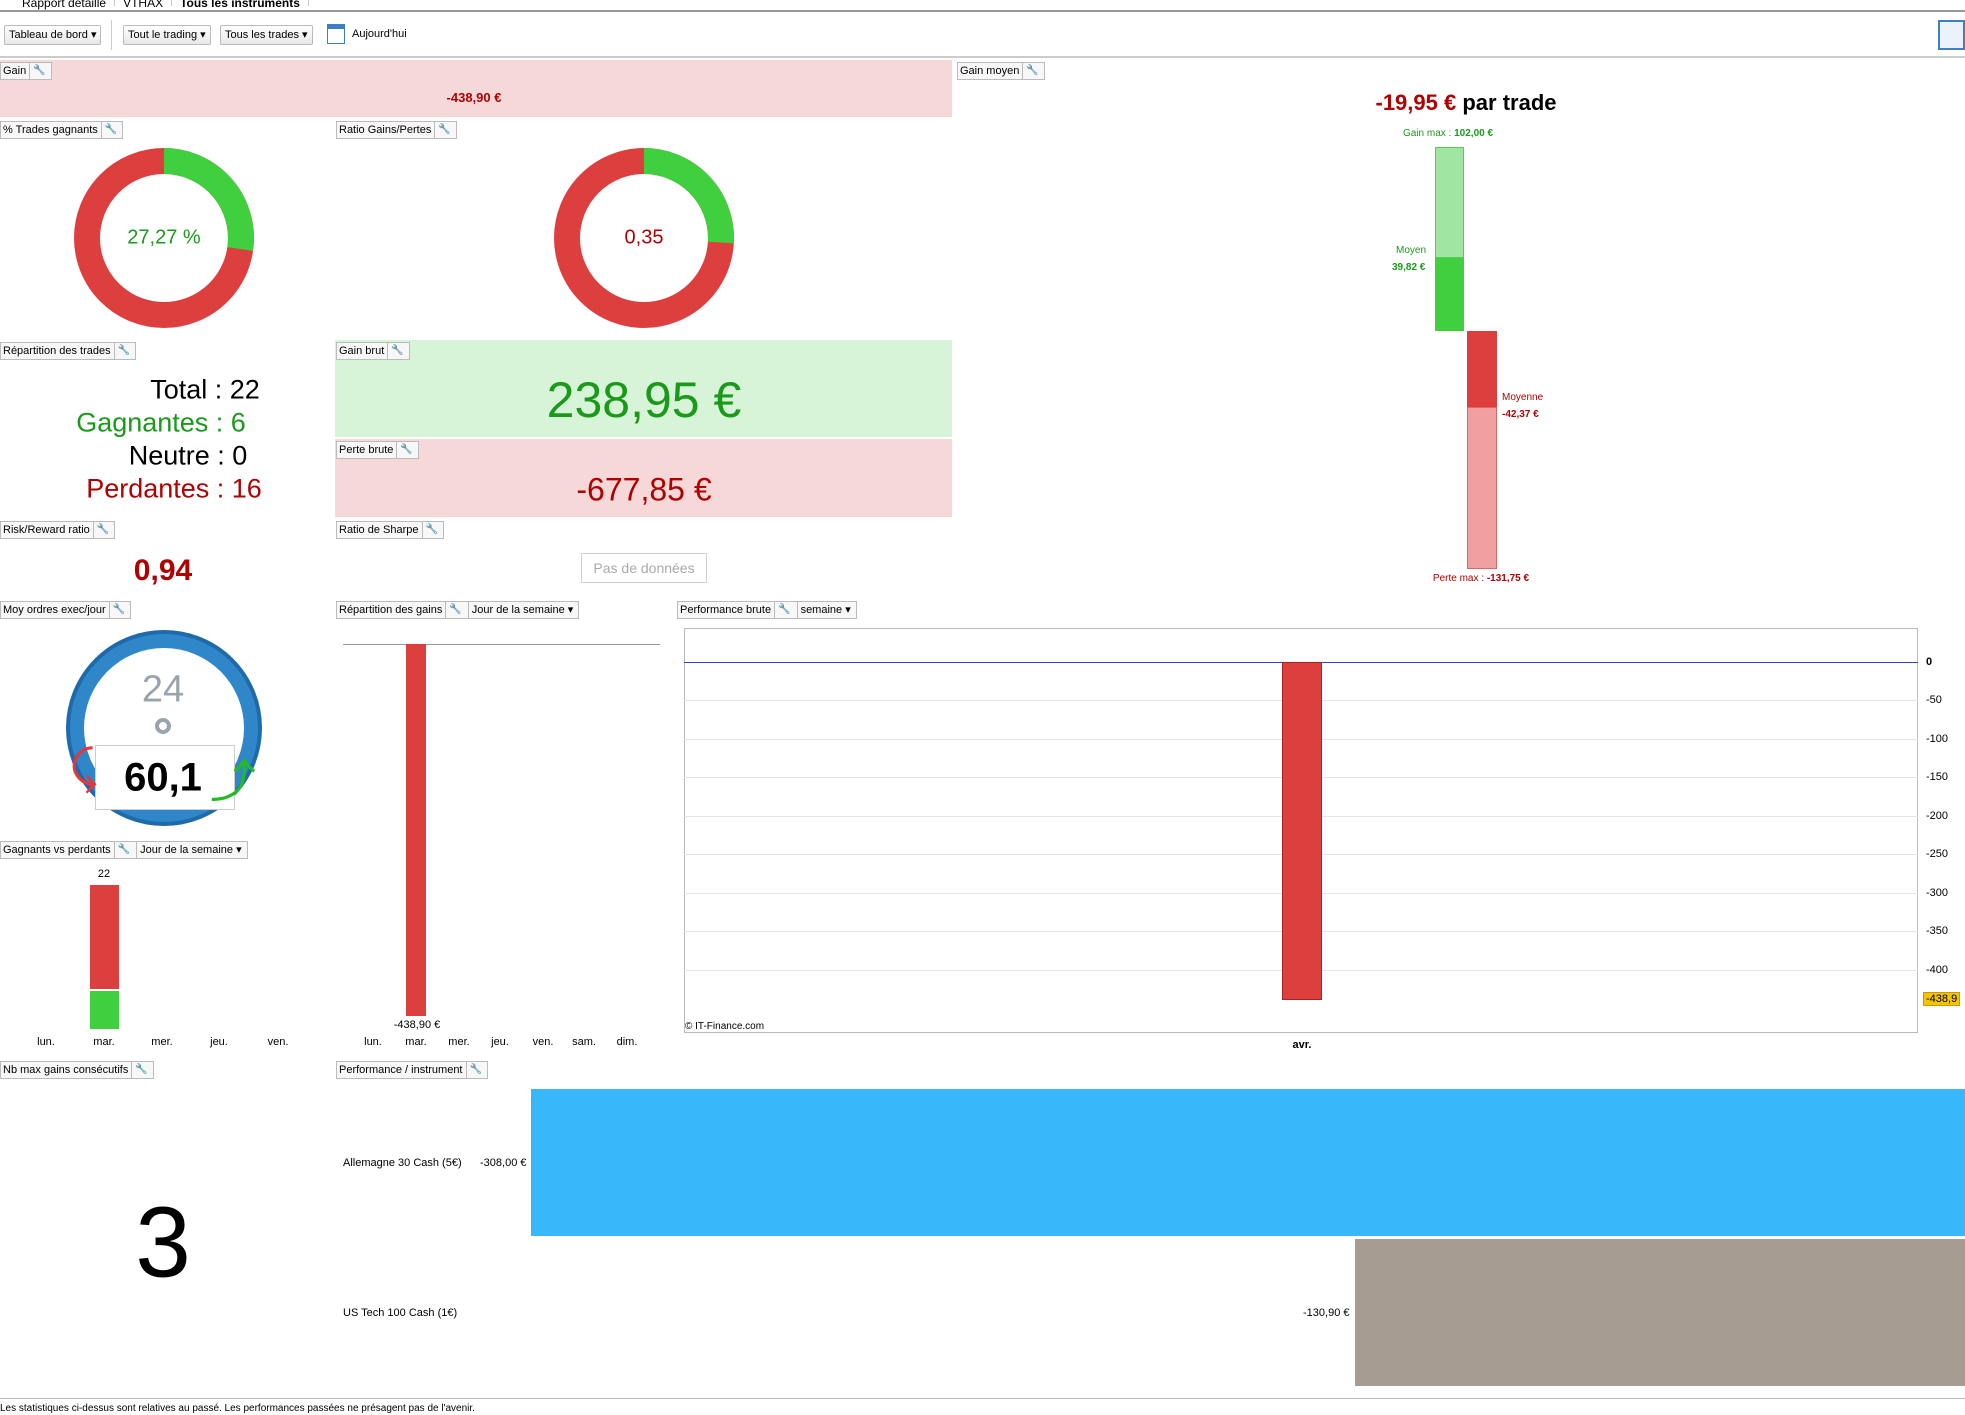  Describe the element at coordinates (336, 34) in the screenshot. I see `calendar-icon` at that location.